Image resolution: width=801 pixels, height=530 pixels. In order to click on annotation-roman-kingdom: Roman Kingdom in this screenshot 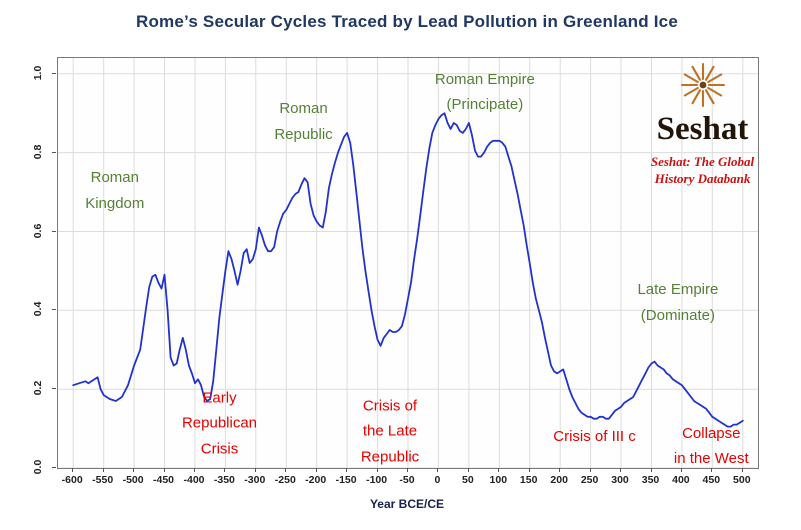, I will do `click(115, 190)`.